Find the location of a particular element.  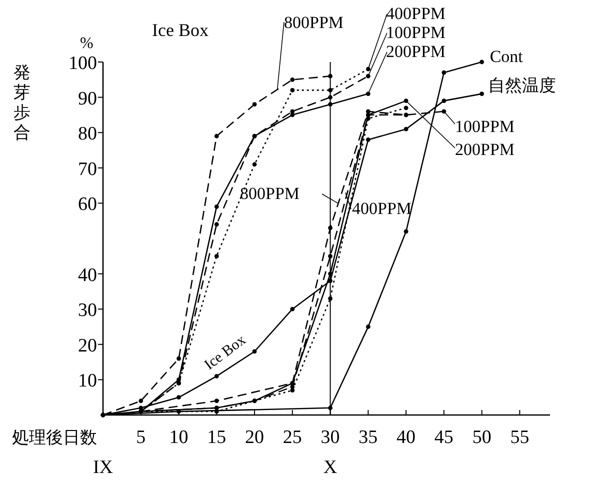

y-tick-label: 90 is located at coordinates (87, 99).